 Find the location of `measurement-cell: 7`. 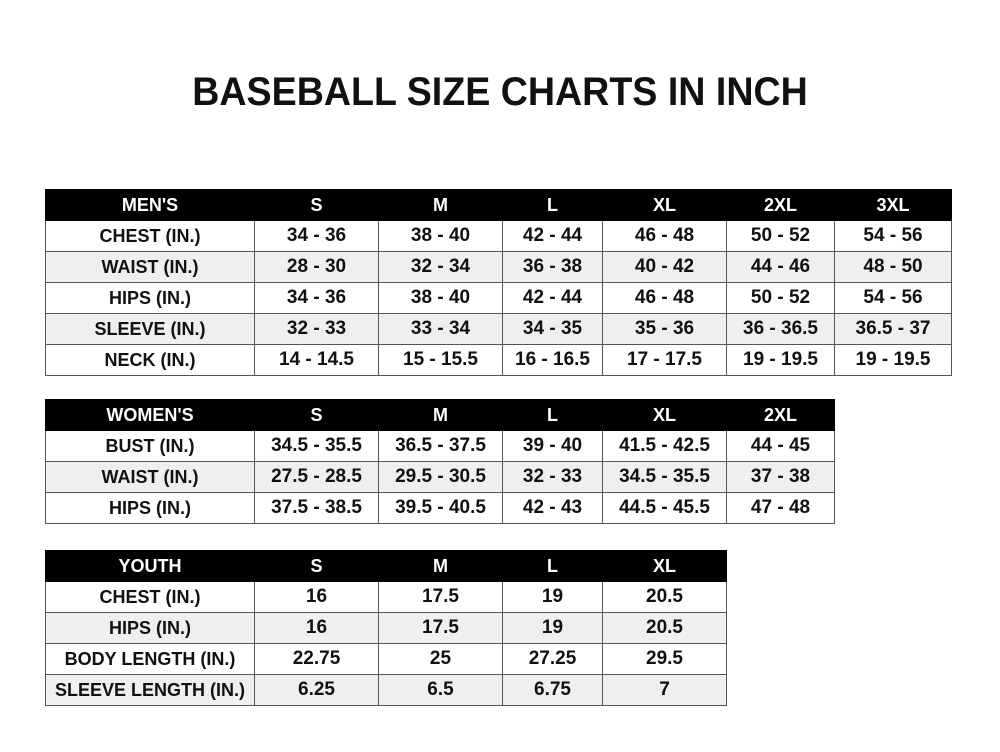

measurement-cell: 7 is located at coordinates (664, 690).